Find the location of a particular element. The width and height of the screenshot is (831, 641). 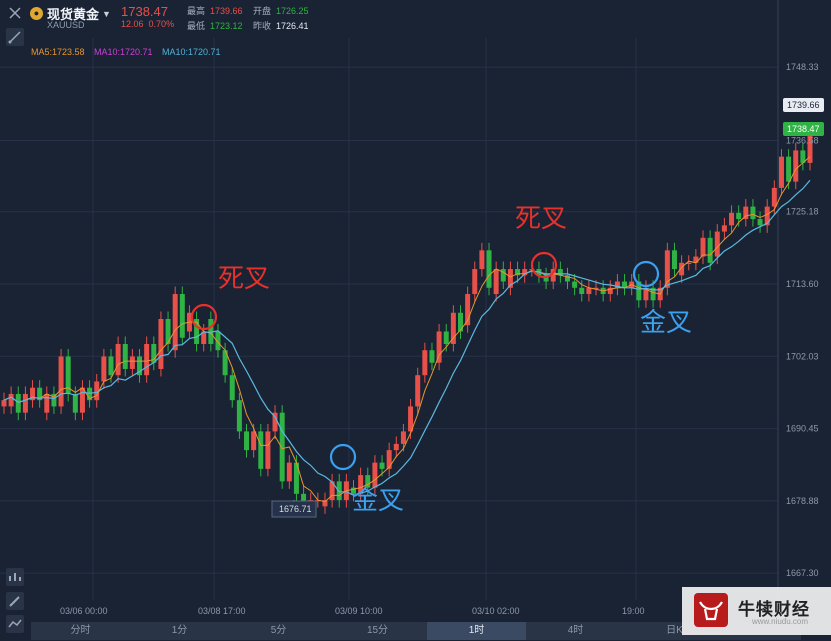

x-tick-label: 03/10 02:00 is located at coordinates (496, 611).